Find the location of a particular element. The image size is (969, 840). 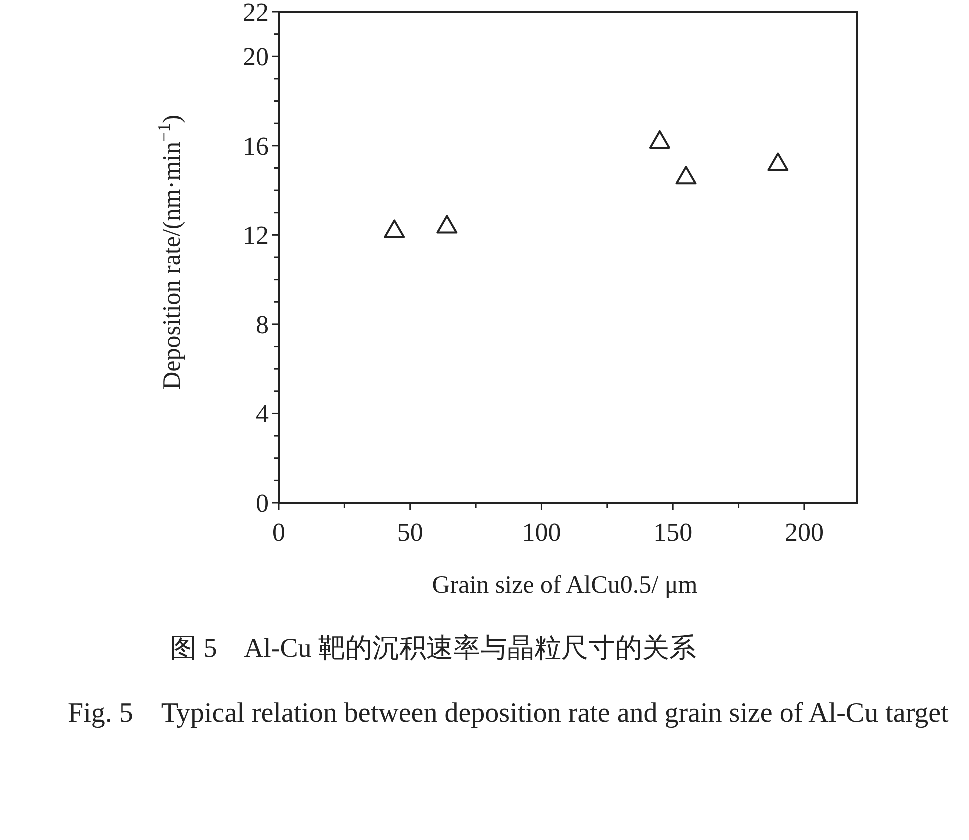

x-axis-title: Grain size of AlCu0.5/ μm is located at coordinates (565, 585).